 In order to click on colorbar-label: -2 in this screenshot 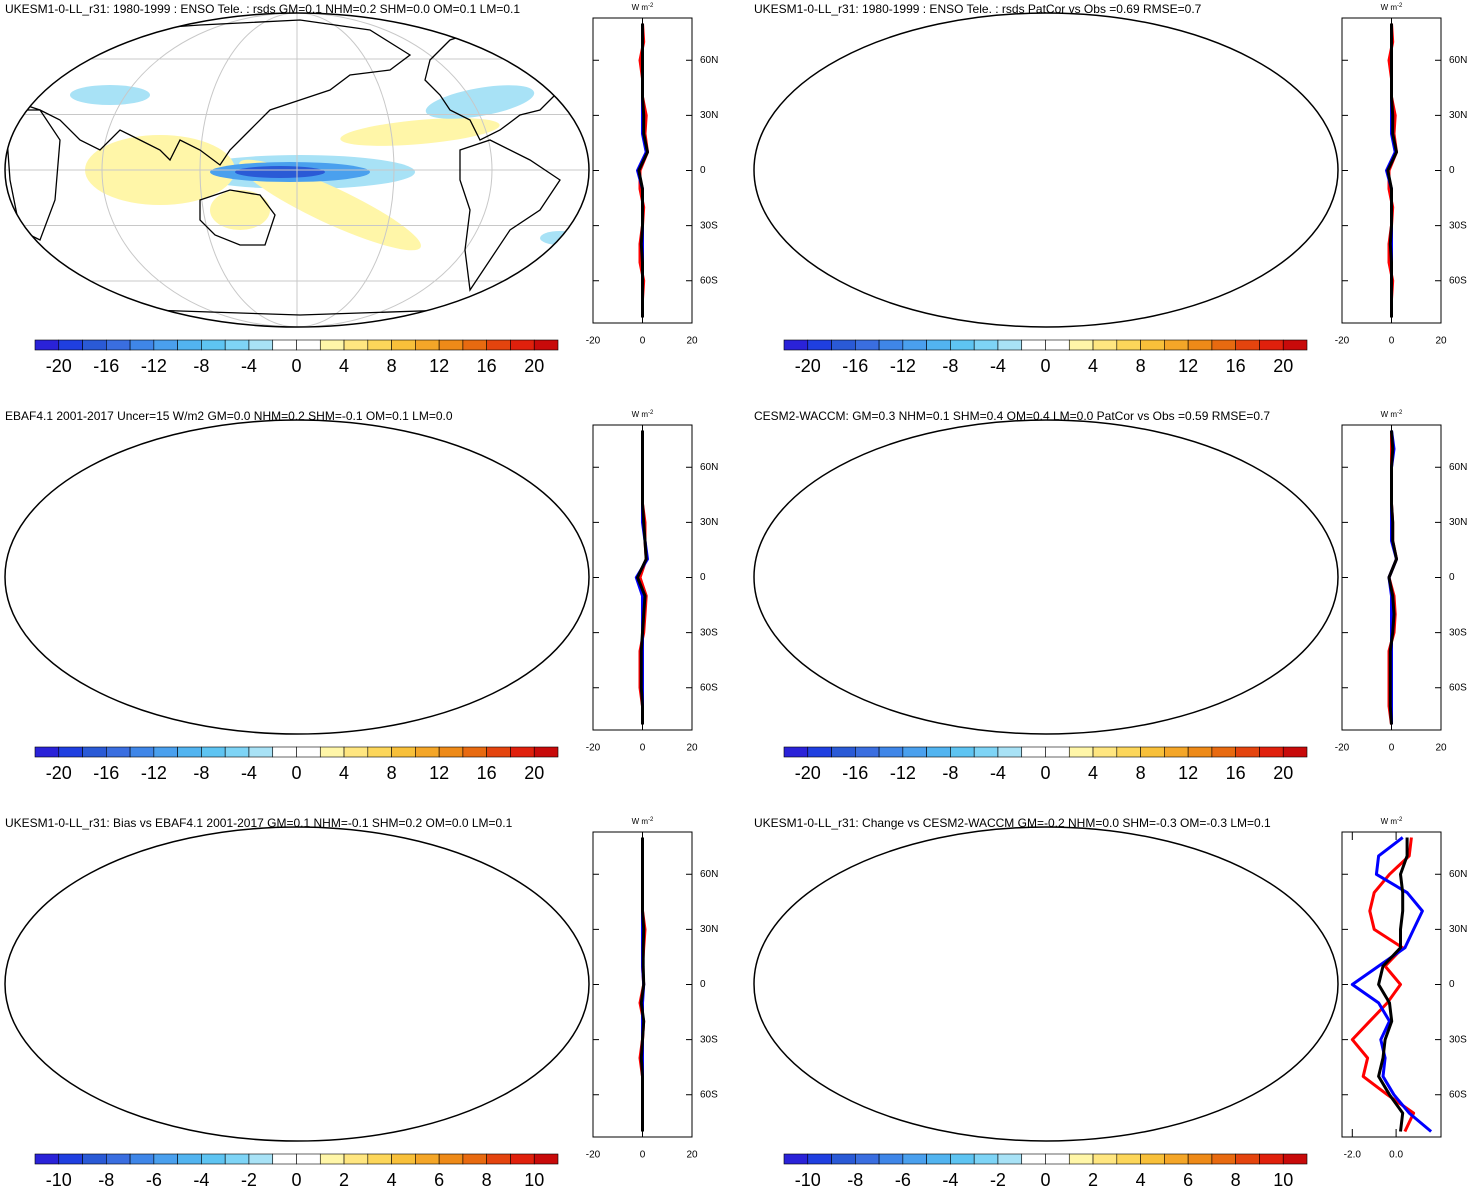, I will do `click(249, 1178)`.